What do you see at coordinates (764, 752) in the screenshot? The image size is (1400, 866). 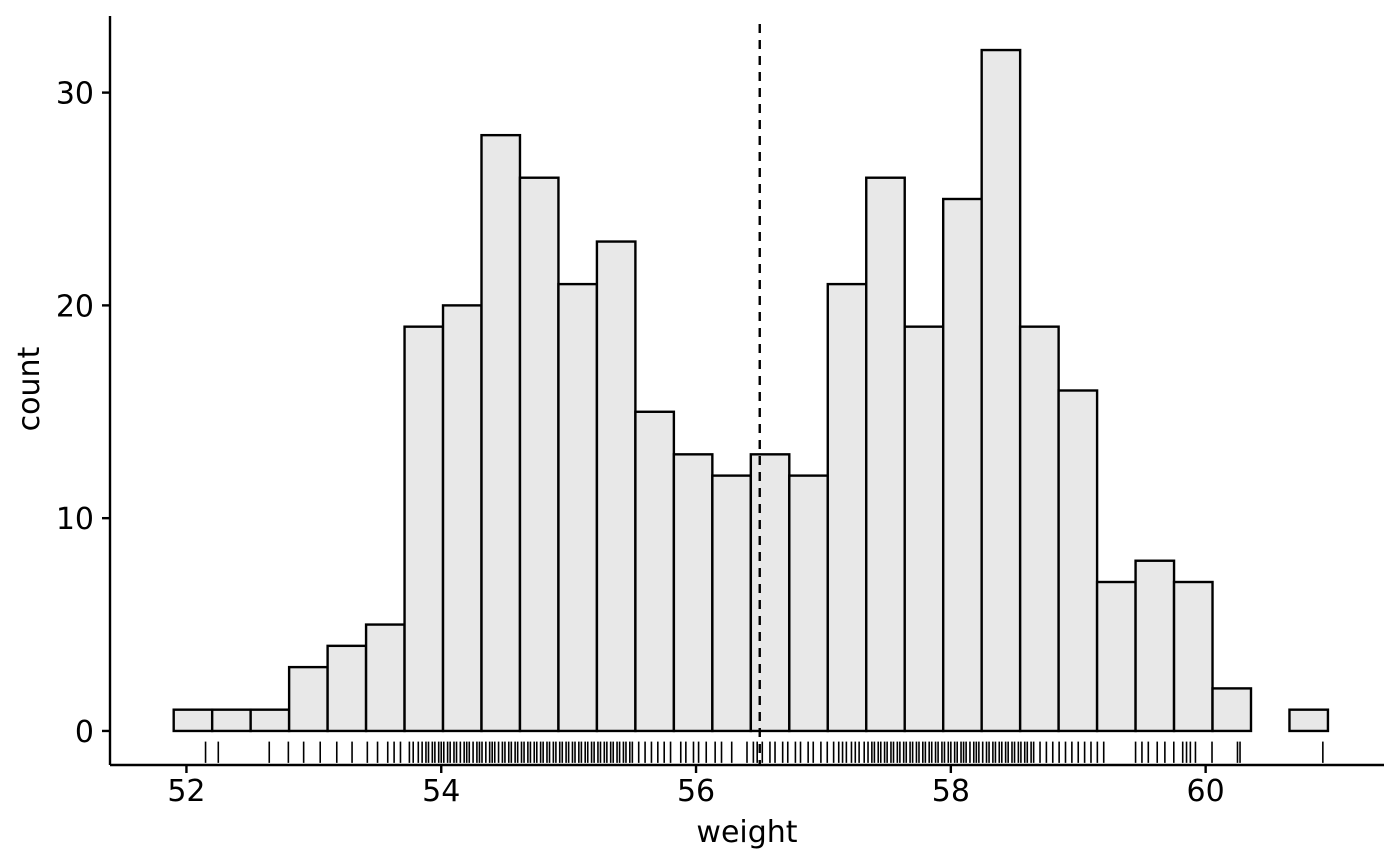 I see `rug-group` at bounding box center [764, 752].